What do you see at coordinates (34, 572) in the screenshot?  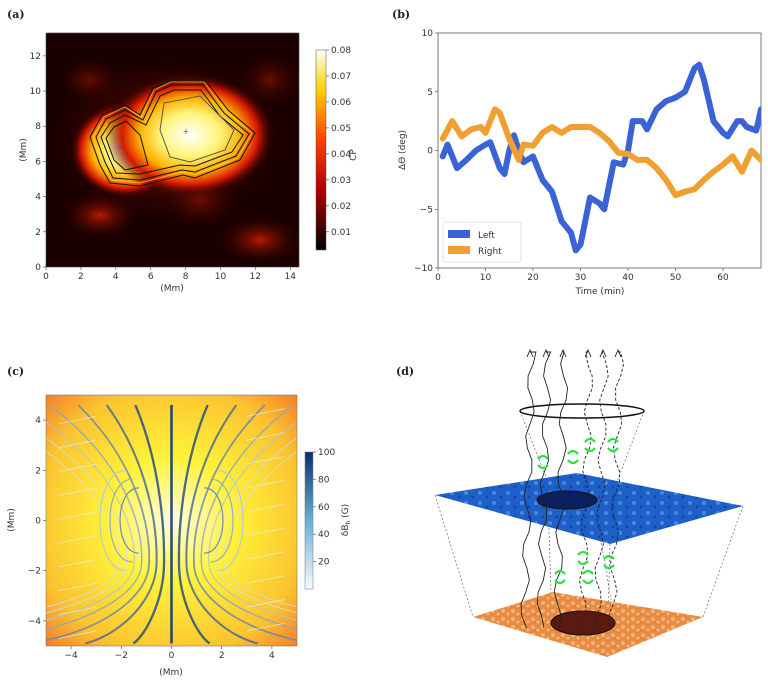 I see `y-axis-tick-label: −2` at bounding box center [34, 572].